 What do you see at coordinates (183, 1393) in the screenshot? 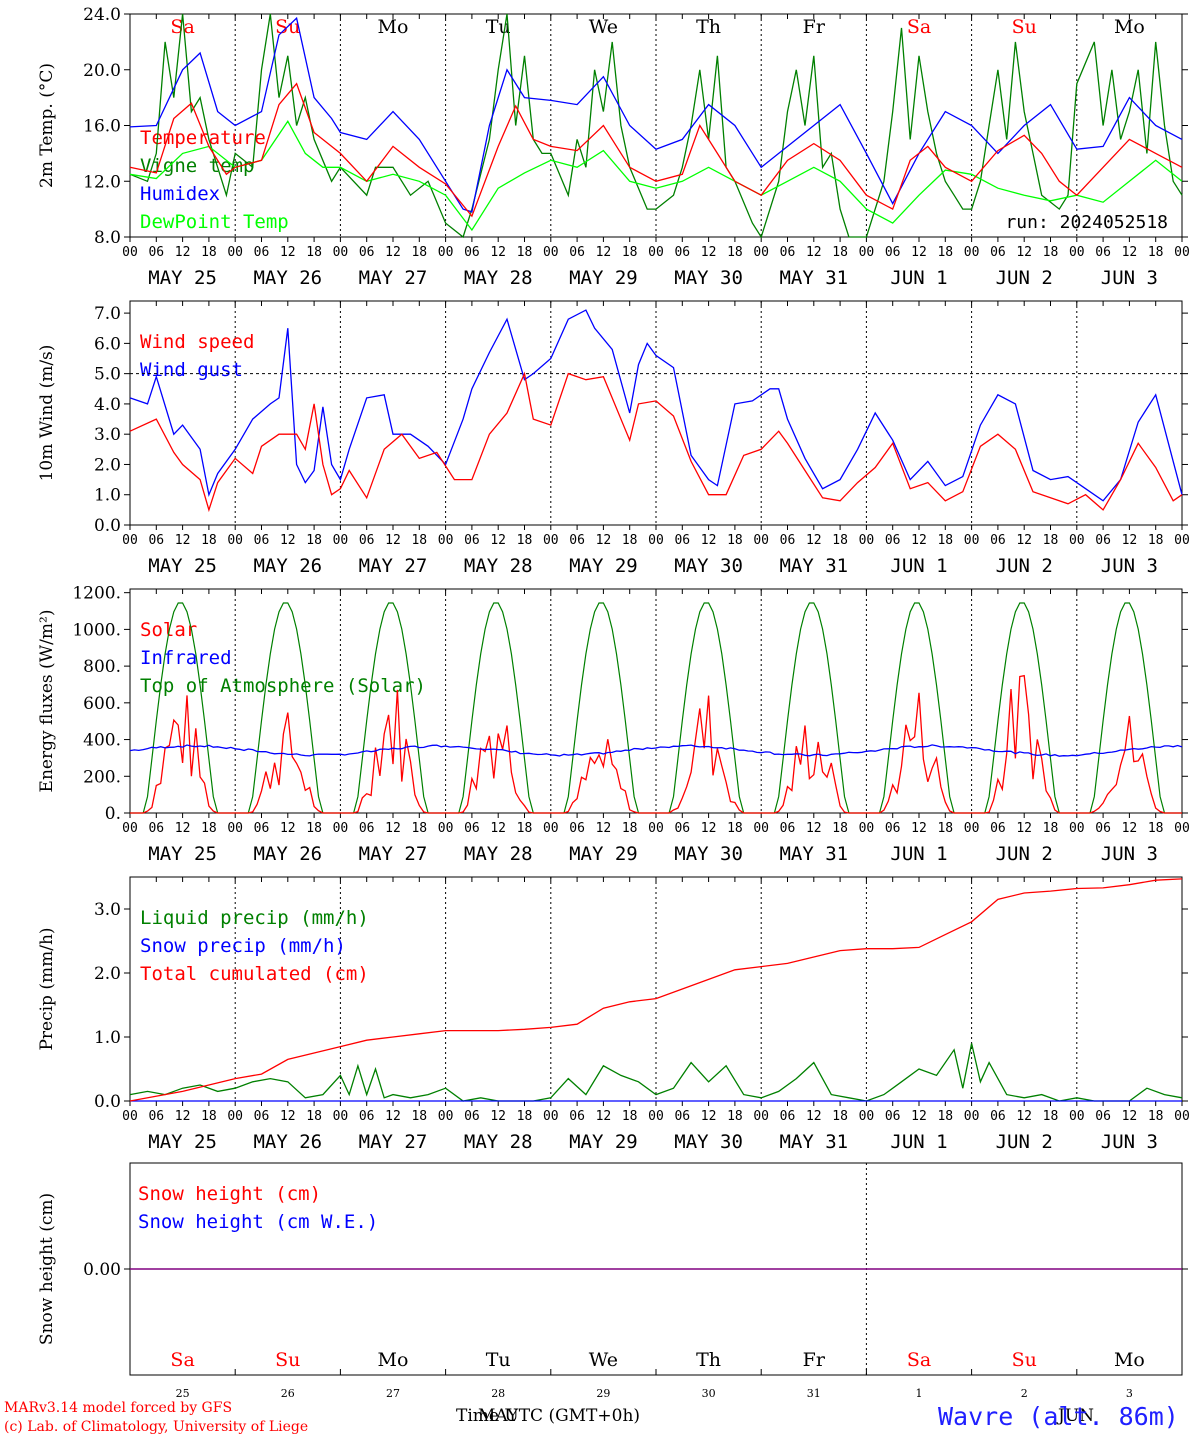
I see `day-number: 25` at bounding box center [183, 1393].